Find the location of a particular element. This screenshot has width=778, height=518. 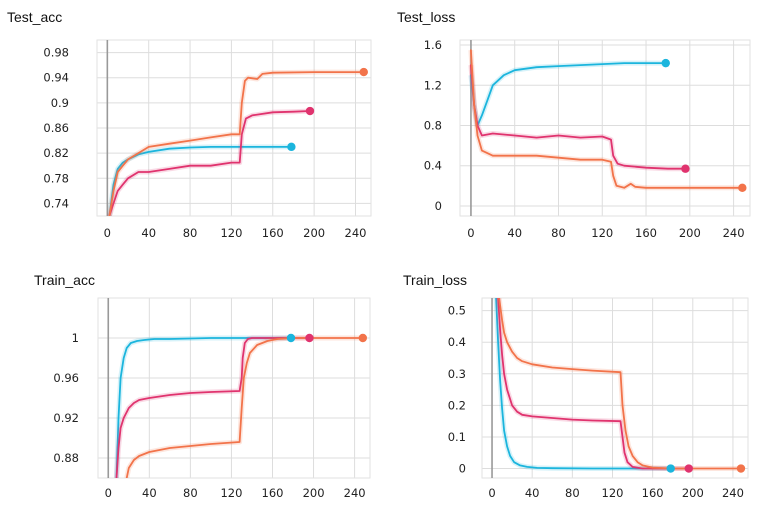

y-tick-label: 0.88 is located at coordinates (66, 458).